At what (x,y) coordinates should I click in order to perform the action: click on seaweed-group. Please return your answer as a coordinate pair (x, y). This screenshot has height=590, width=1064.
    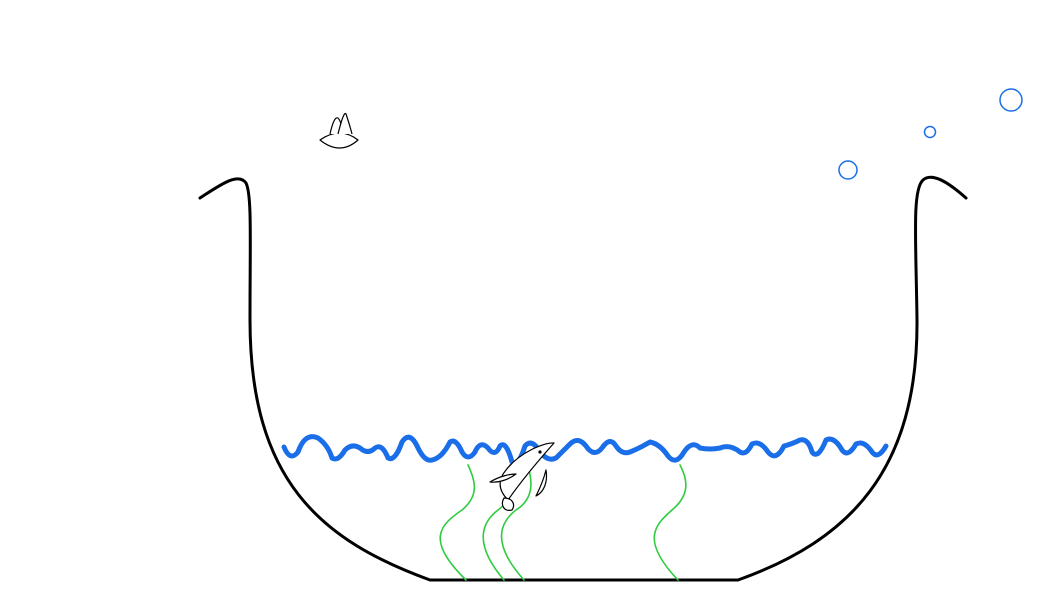
    Looking at the image, I should click on (563, 522).